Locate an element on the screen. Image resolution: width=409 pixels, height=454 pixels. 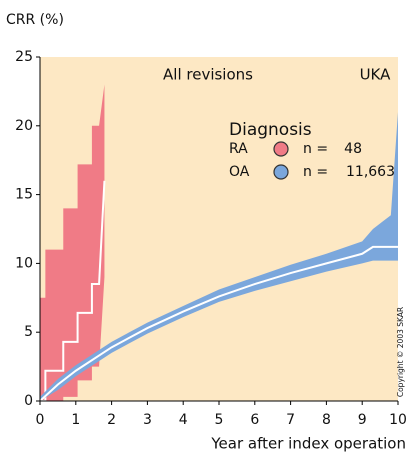
y-tick-label: 15 is located at coordinates (24, 195).